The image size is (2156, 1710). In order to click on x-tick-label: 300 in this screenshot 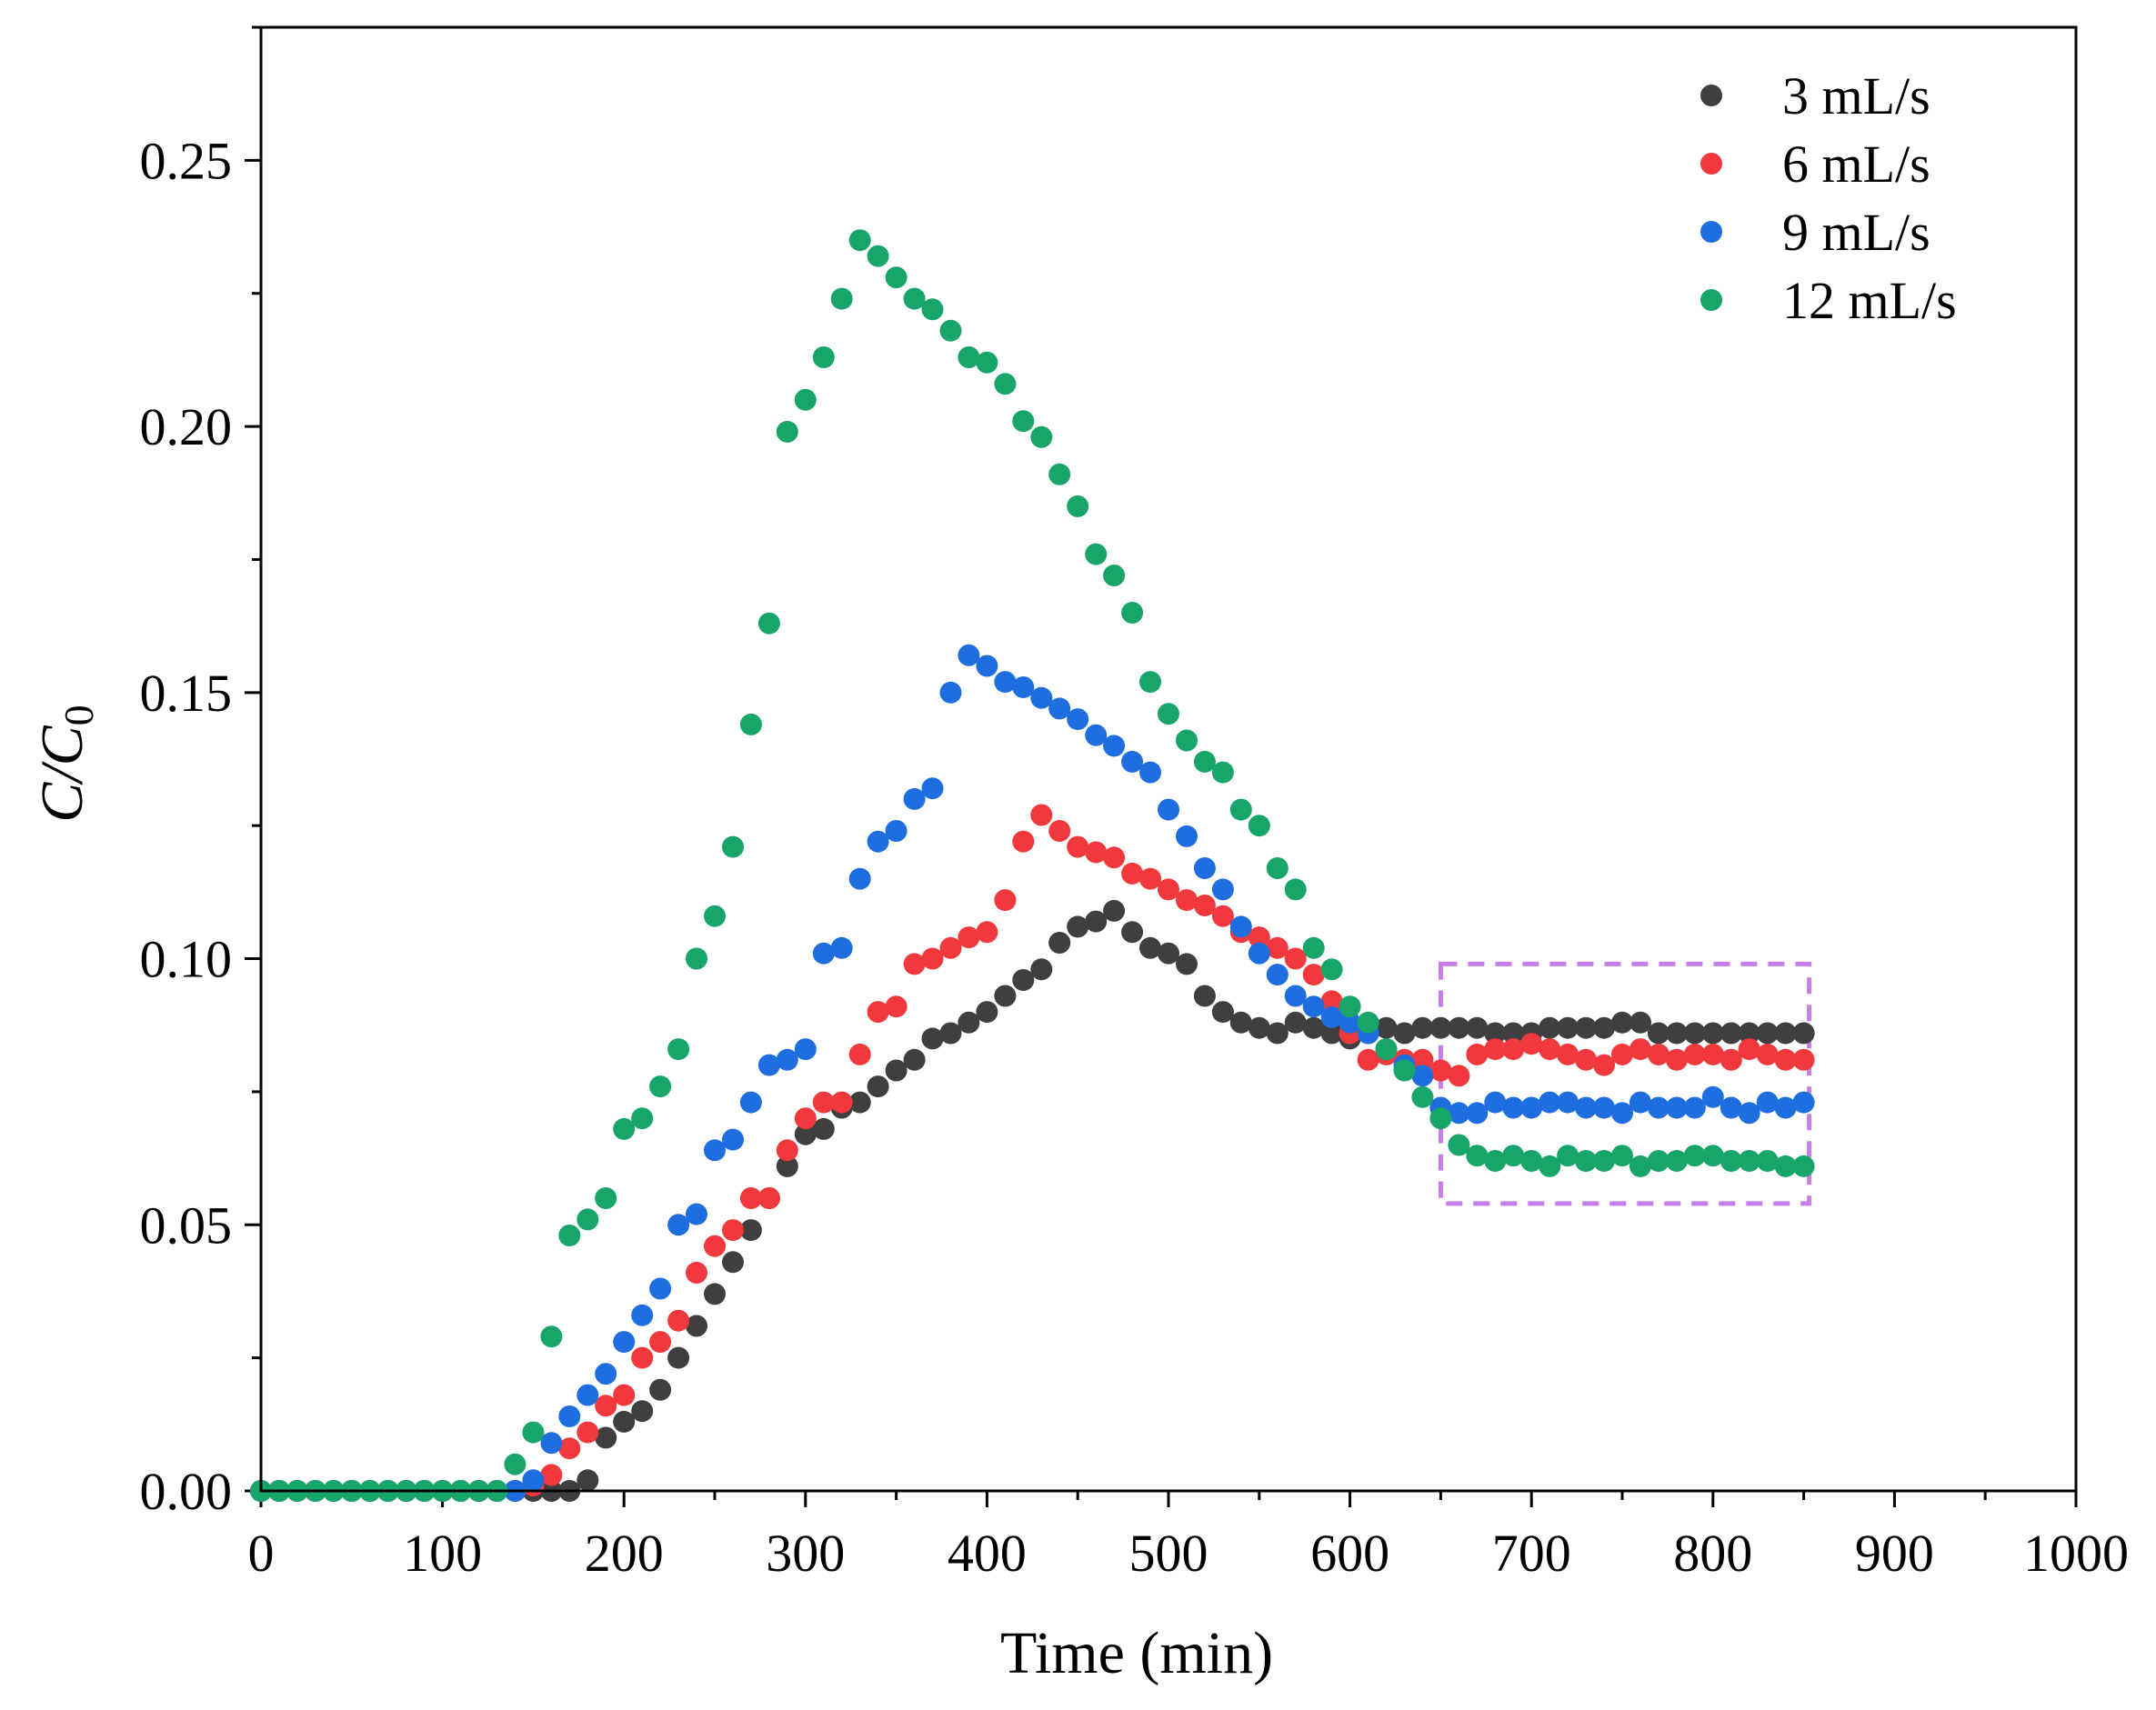, I will do `click(805, 1553)`.